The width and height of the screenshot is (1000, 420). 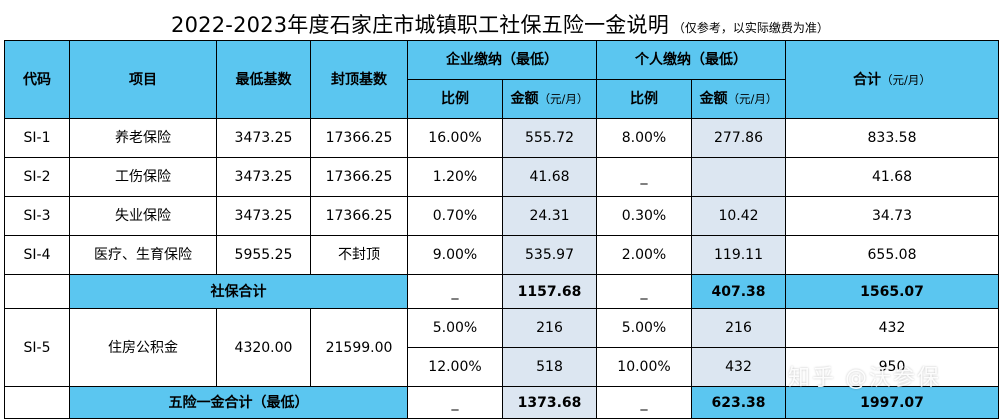 What do you see at coordinates (524, 99) in the screenshot?
I see `header-ent-amount-label: 金额` at bounding box center [524, 99].